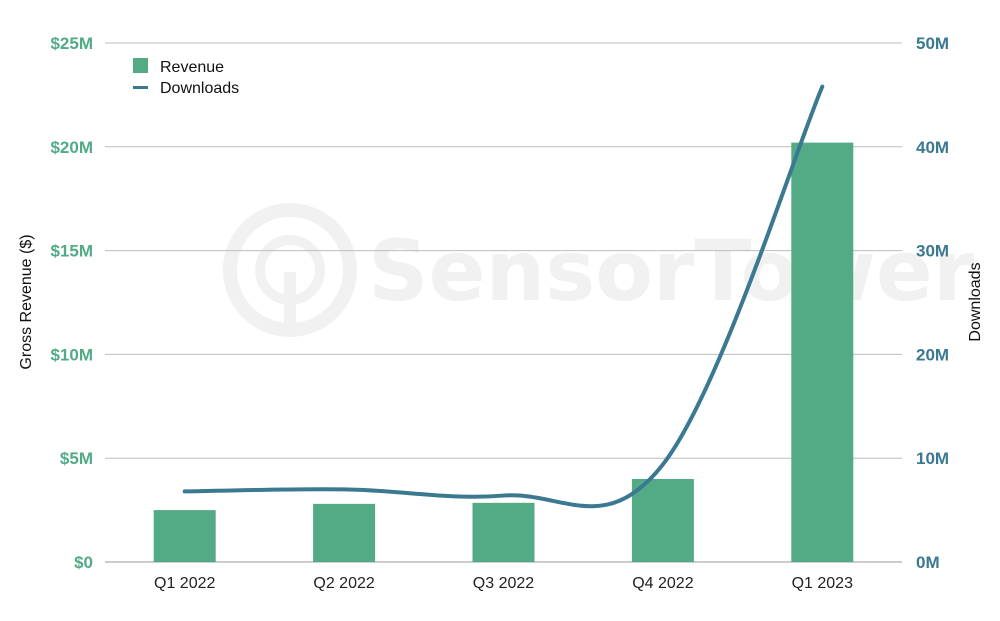 Image resolution: width=1000 pixels, height=621 pixels. What do you see at coordinates (83, 562) in the screenshot?
I see `y-tick-label: $0` at bounding box center [83, 562].